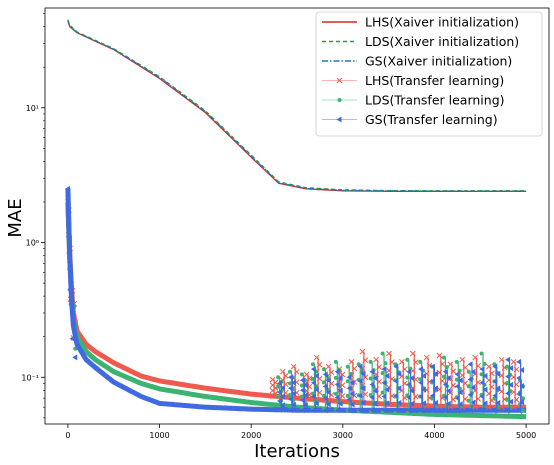 This screenshot has width=554, height=465. What do you see at coordinates (300, 432) in the screenshot?
I see `x-axis-ticks: 0 1000 2000 3000 4000 5000` at bounding box center [300, 432].